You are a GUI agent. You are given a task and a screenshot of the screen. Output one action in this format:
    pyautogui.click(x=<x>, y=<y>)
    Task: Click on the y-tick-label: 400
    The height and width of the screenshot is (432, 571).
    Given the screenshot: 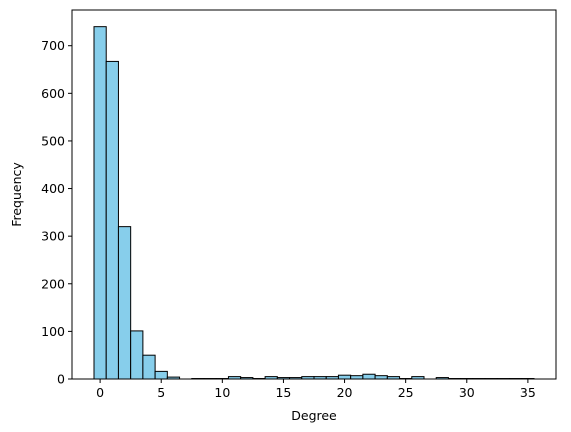 What is the action you would take?
    pyautogui.click(x=53, y=188)
    